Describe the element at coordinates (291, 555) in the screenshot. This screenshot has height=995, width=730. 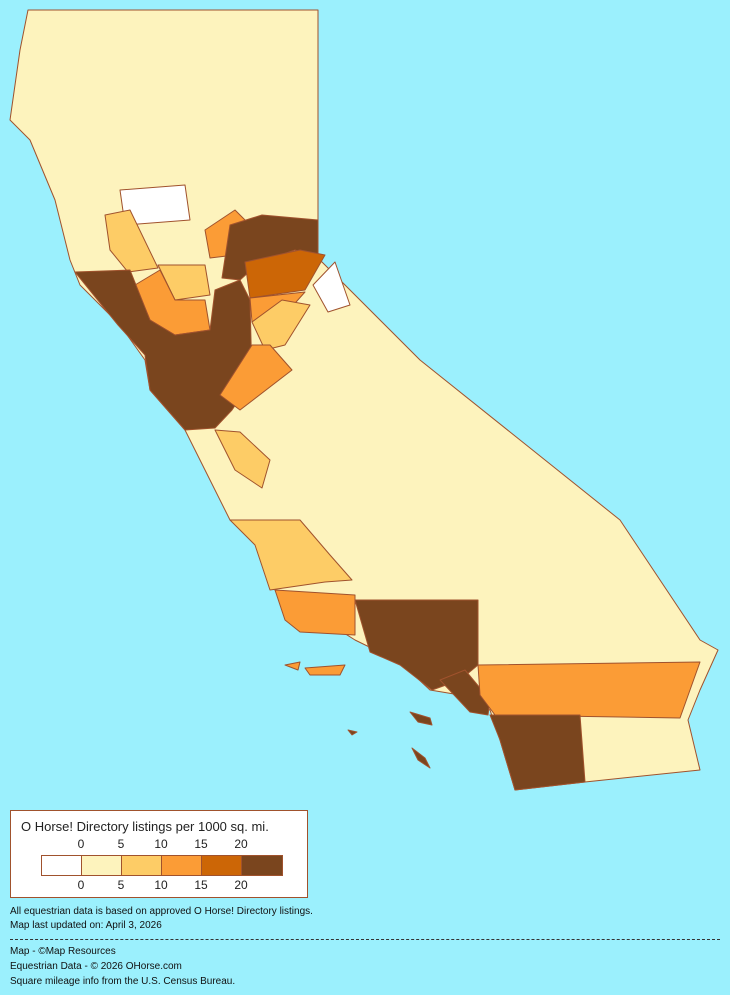
I see `county-slo` at that location.